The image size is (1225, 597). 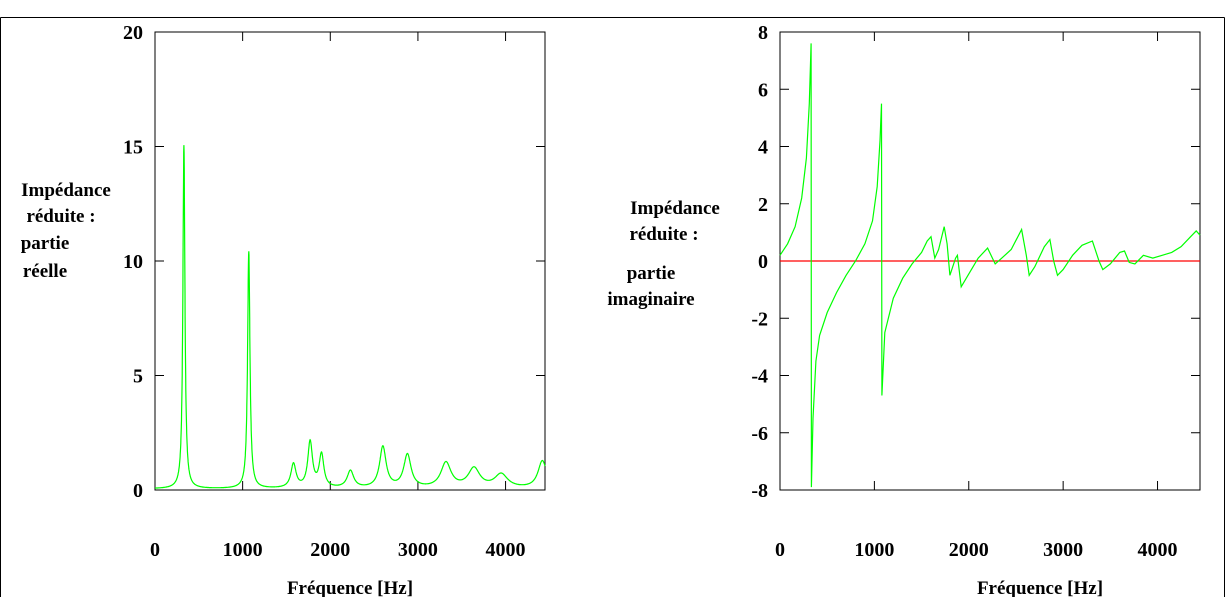 What do you see at coordinates (874, 550) in the screenshot?
I see `right-xtick-label: 1000` at bounding box center [874, 550].